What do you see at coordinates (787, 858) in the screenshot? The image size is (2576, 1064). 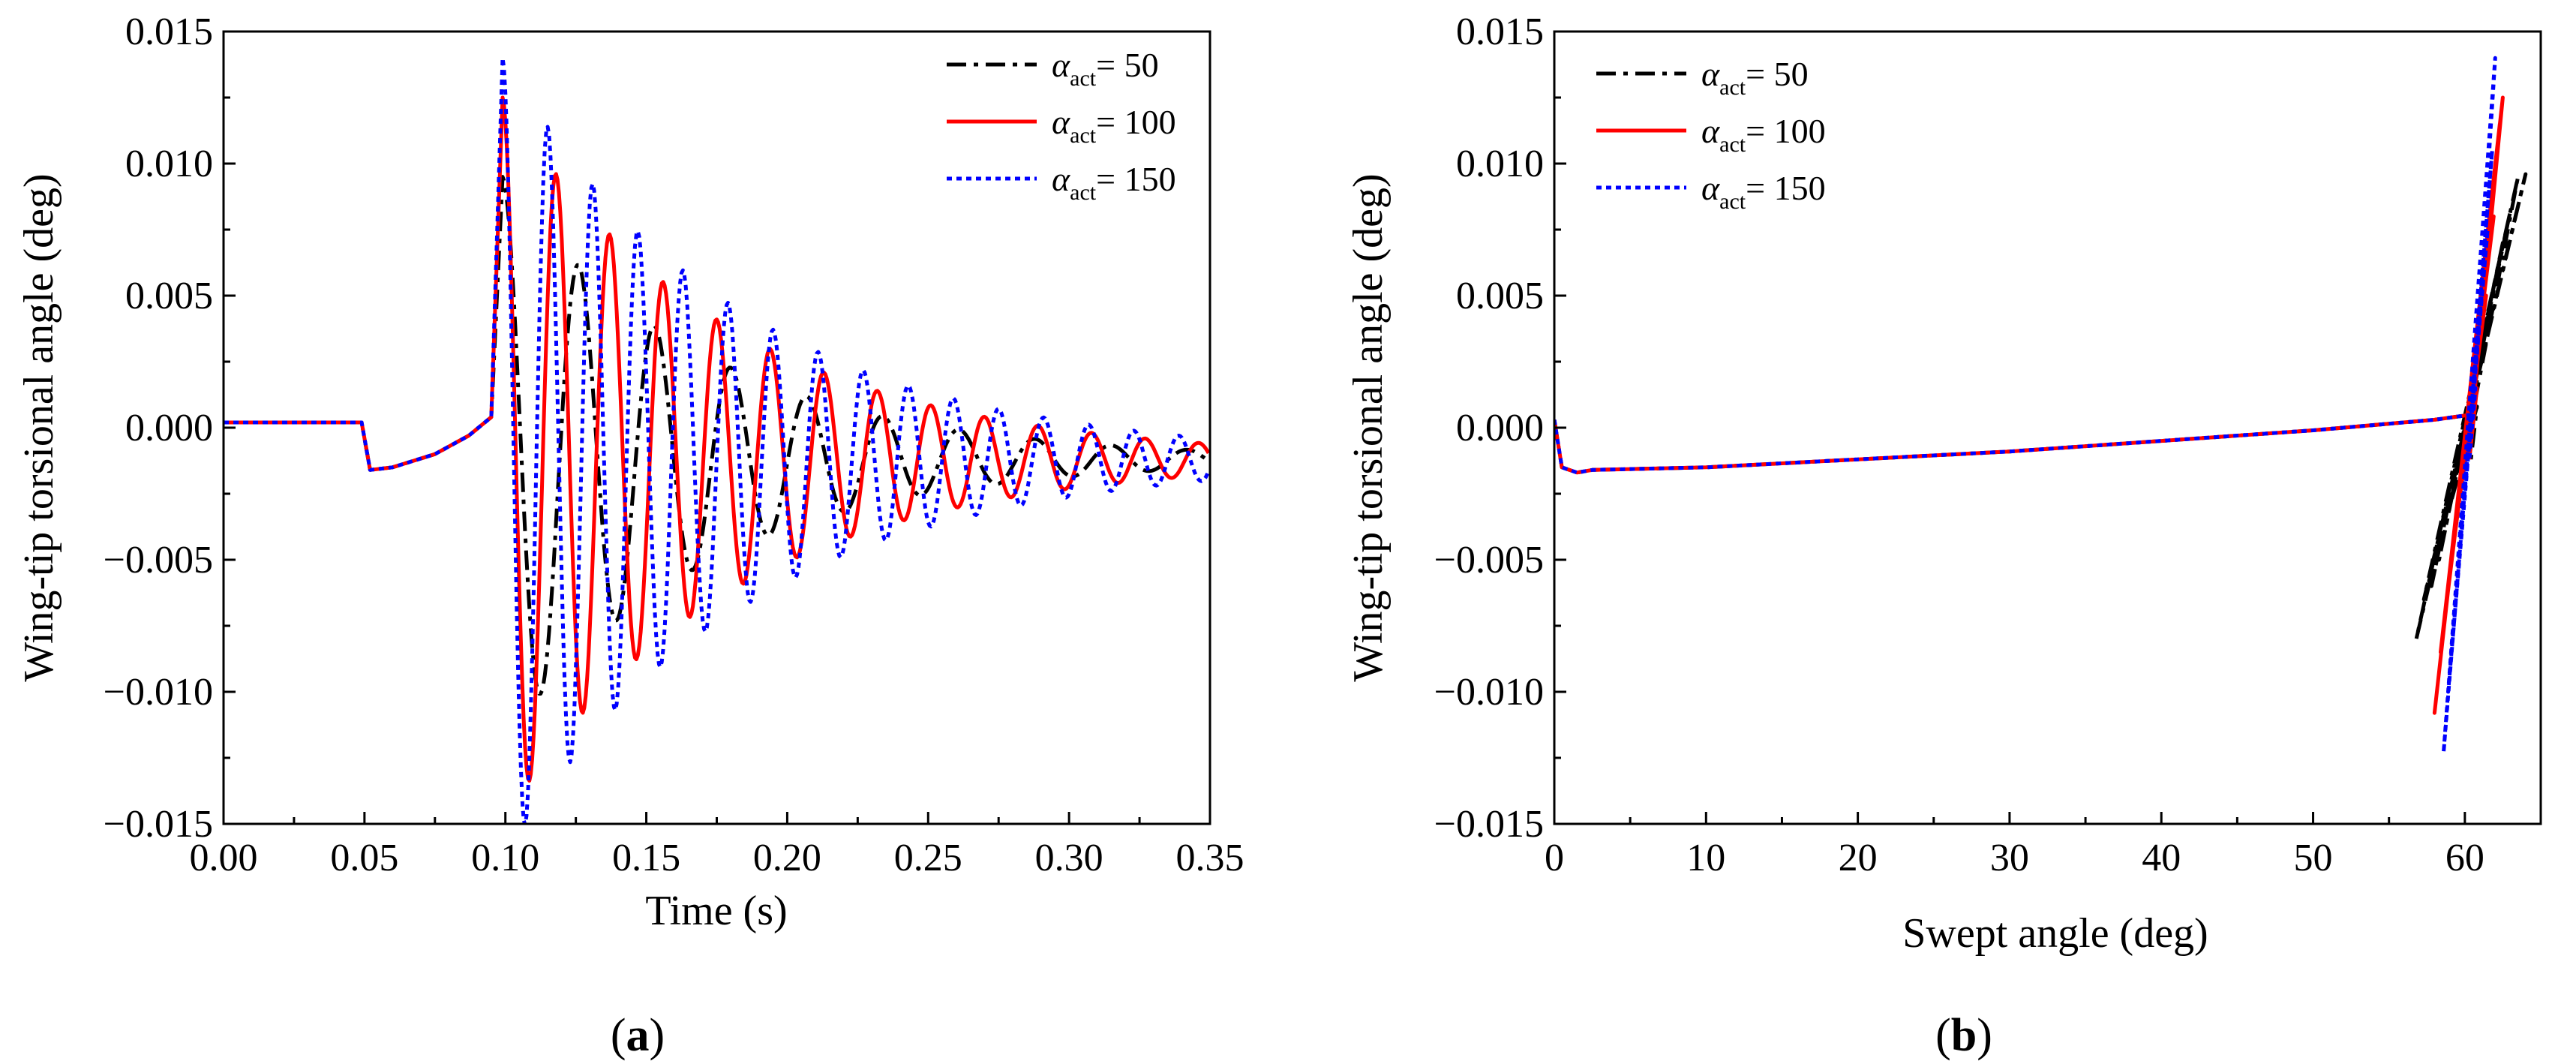 I see `x-tick-label: 0.20` at bounding box center [787, 858].